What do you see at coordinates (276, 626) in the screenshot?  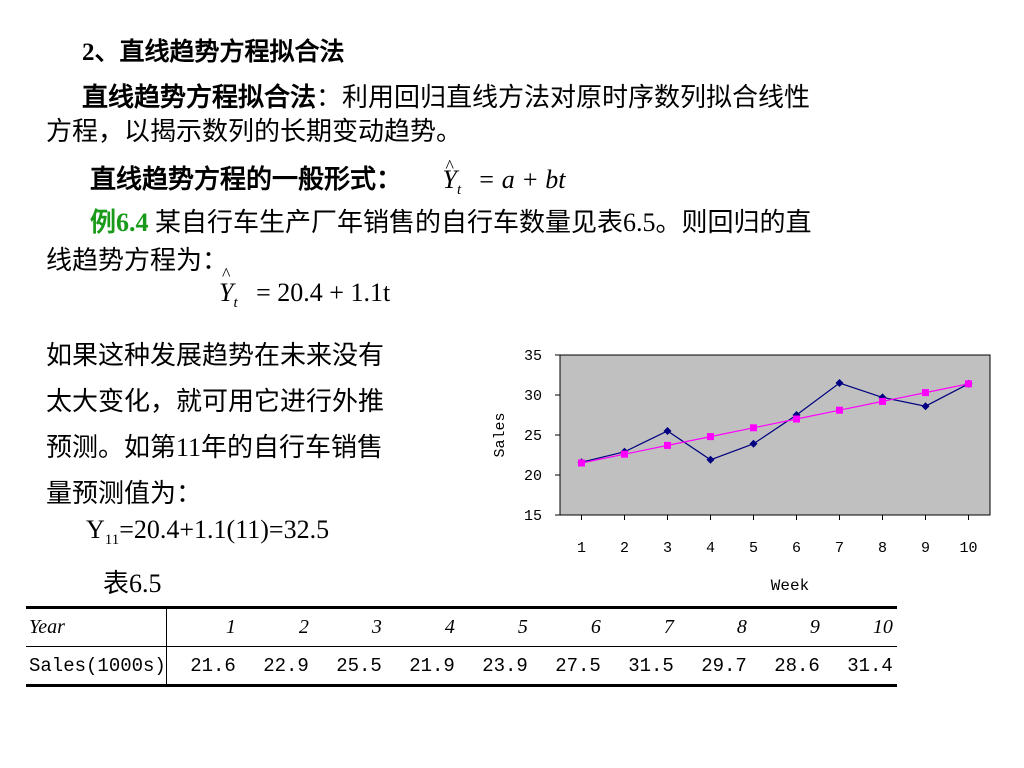 I see `year-cell: 2` at bounding box center [276, 626].